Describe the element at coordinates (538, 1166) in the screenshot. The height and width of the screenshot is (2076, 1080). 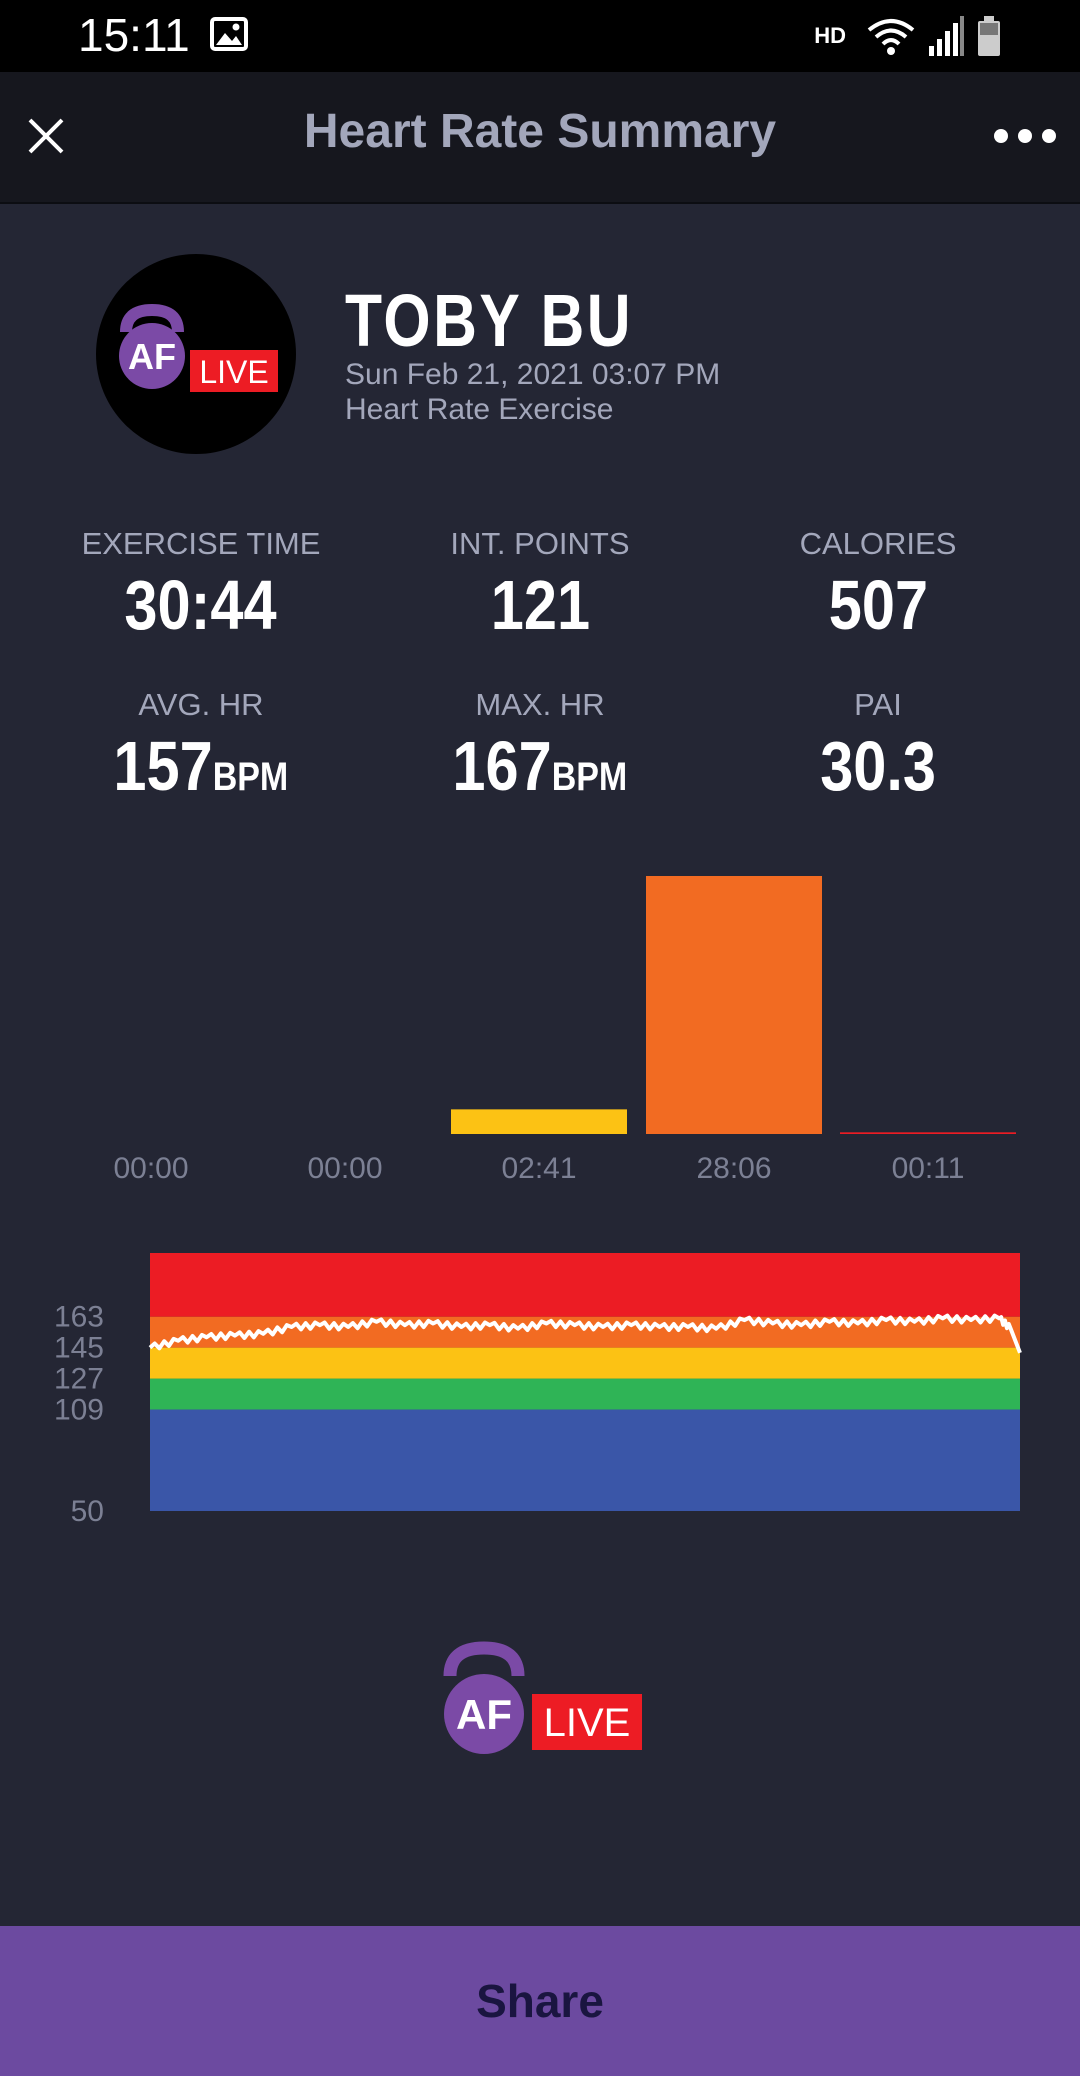
I see `zone-time-label: 02:41` at that location.